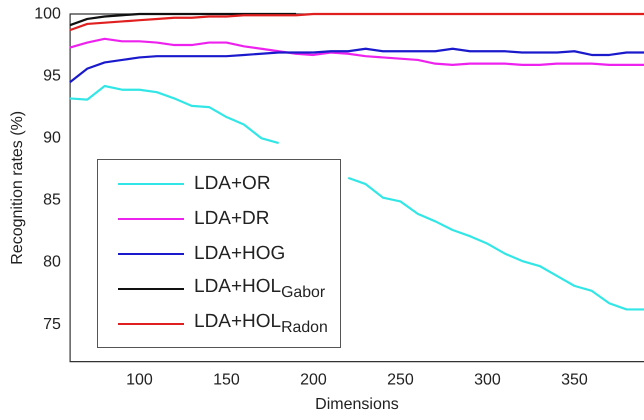 The height and width of the screenshot is (420, 644). I want to click on x-tick-label: 350, so click(574, 380).